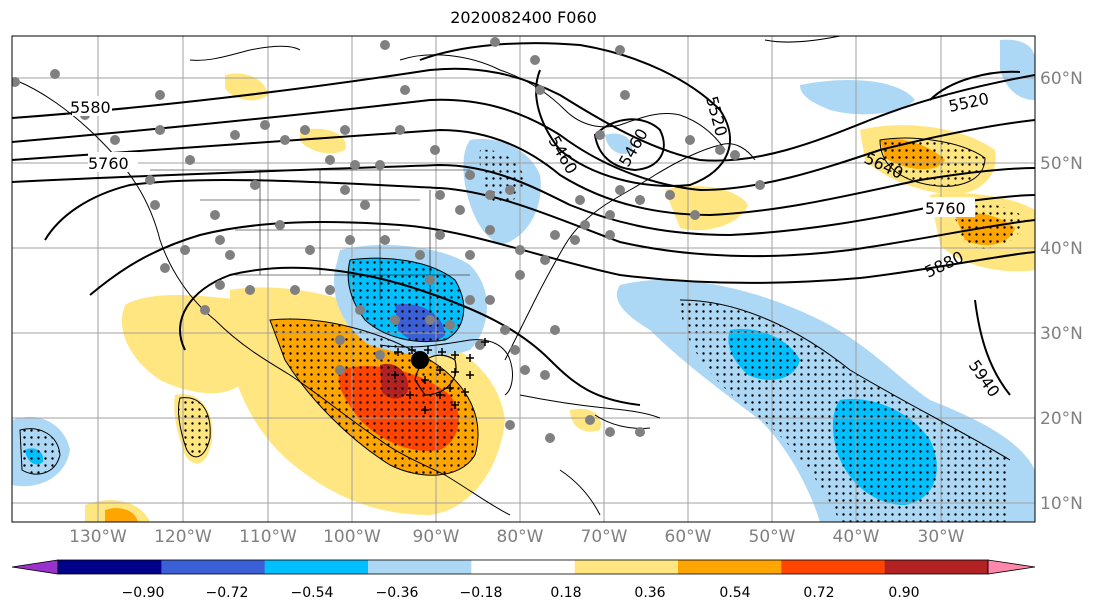  What do you see at coordinates (649, 593) in the screenshot?
I see `colorbar-tick: 0.36` at bounding box center [649, 593].